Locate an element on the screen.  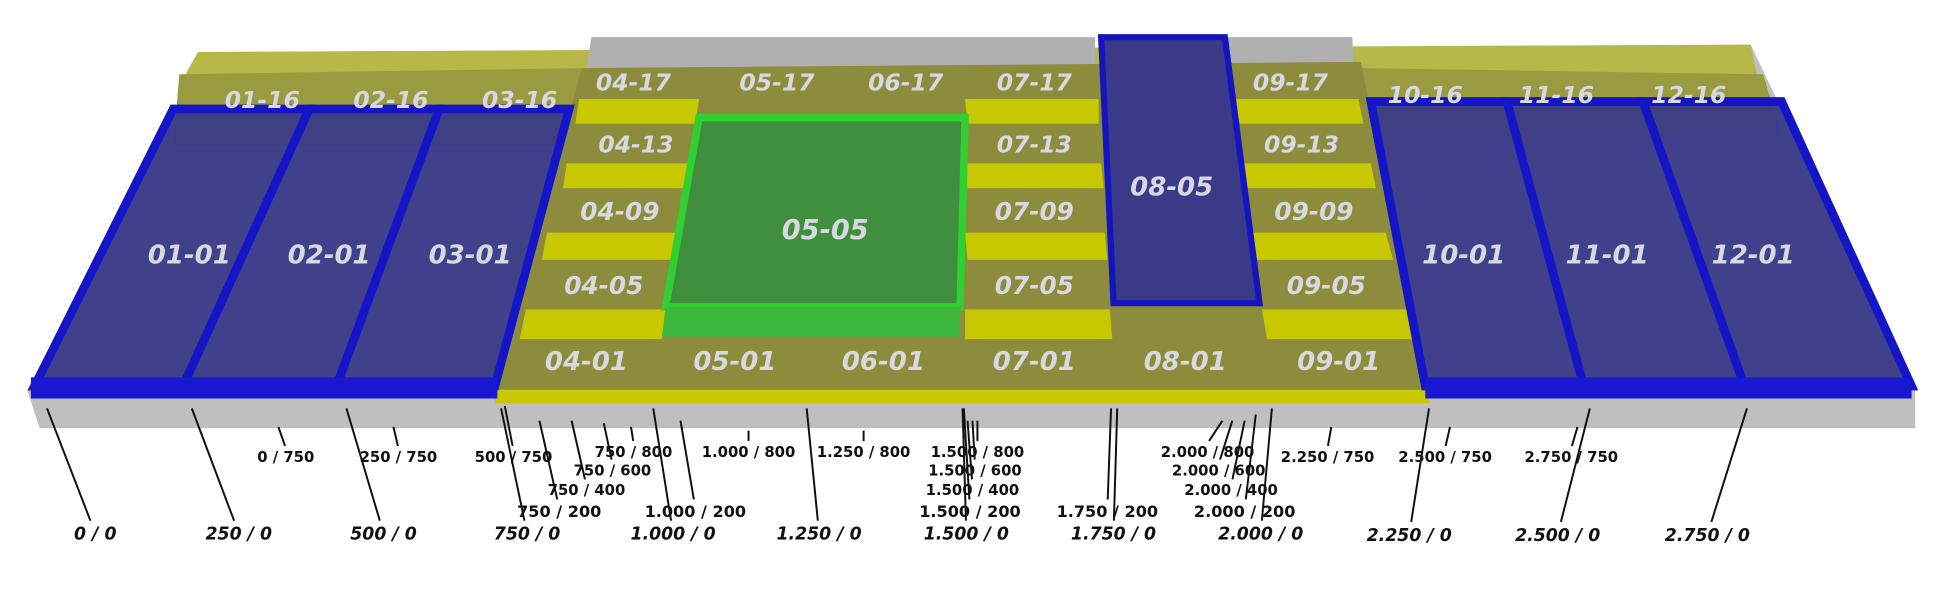
coordinate-label: 500 / 750 is located at coordinates (514, 457).